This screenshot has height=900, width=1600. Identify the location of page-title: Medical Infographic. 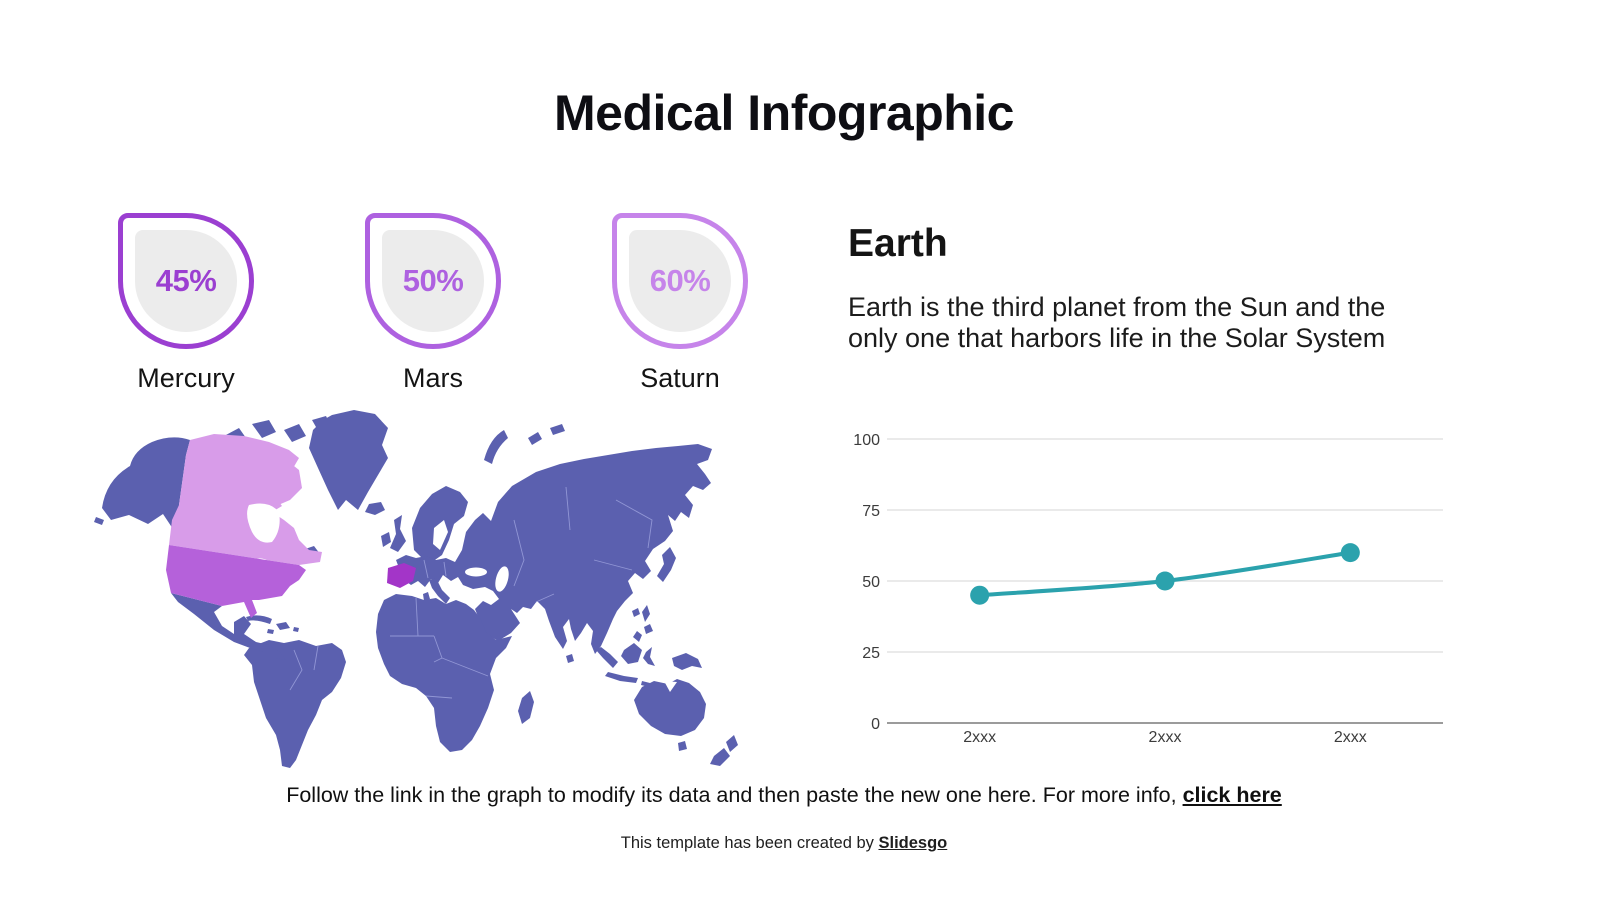
(784, 113).